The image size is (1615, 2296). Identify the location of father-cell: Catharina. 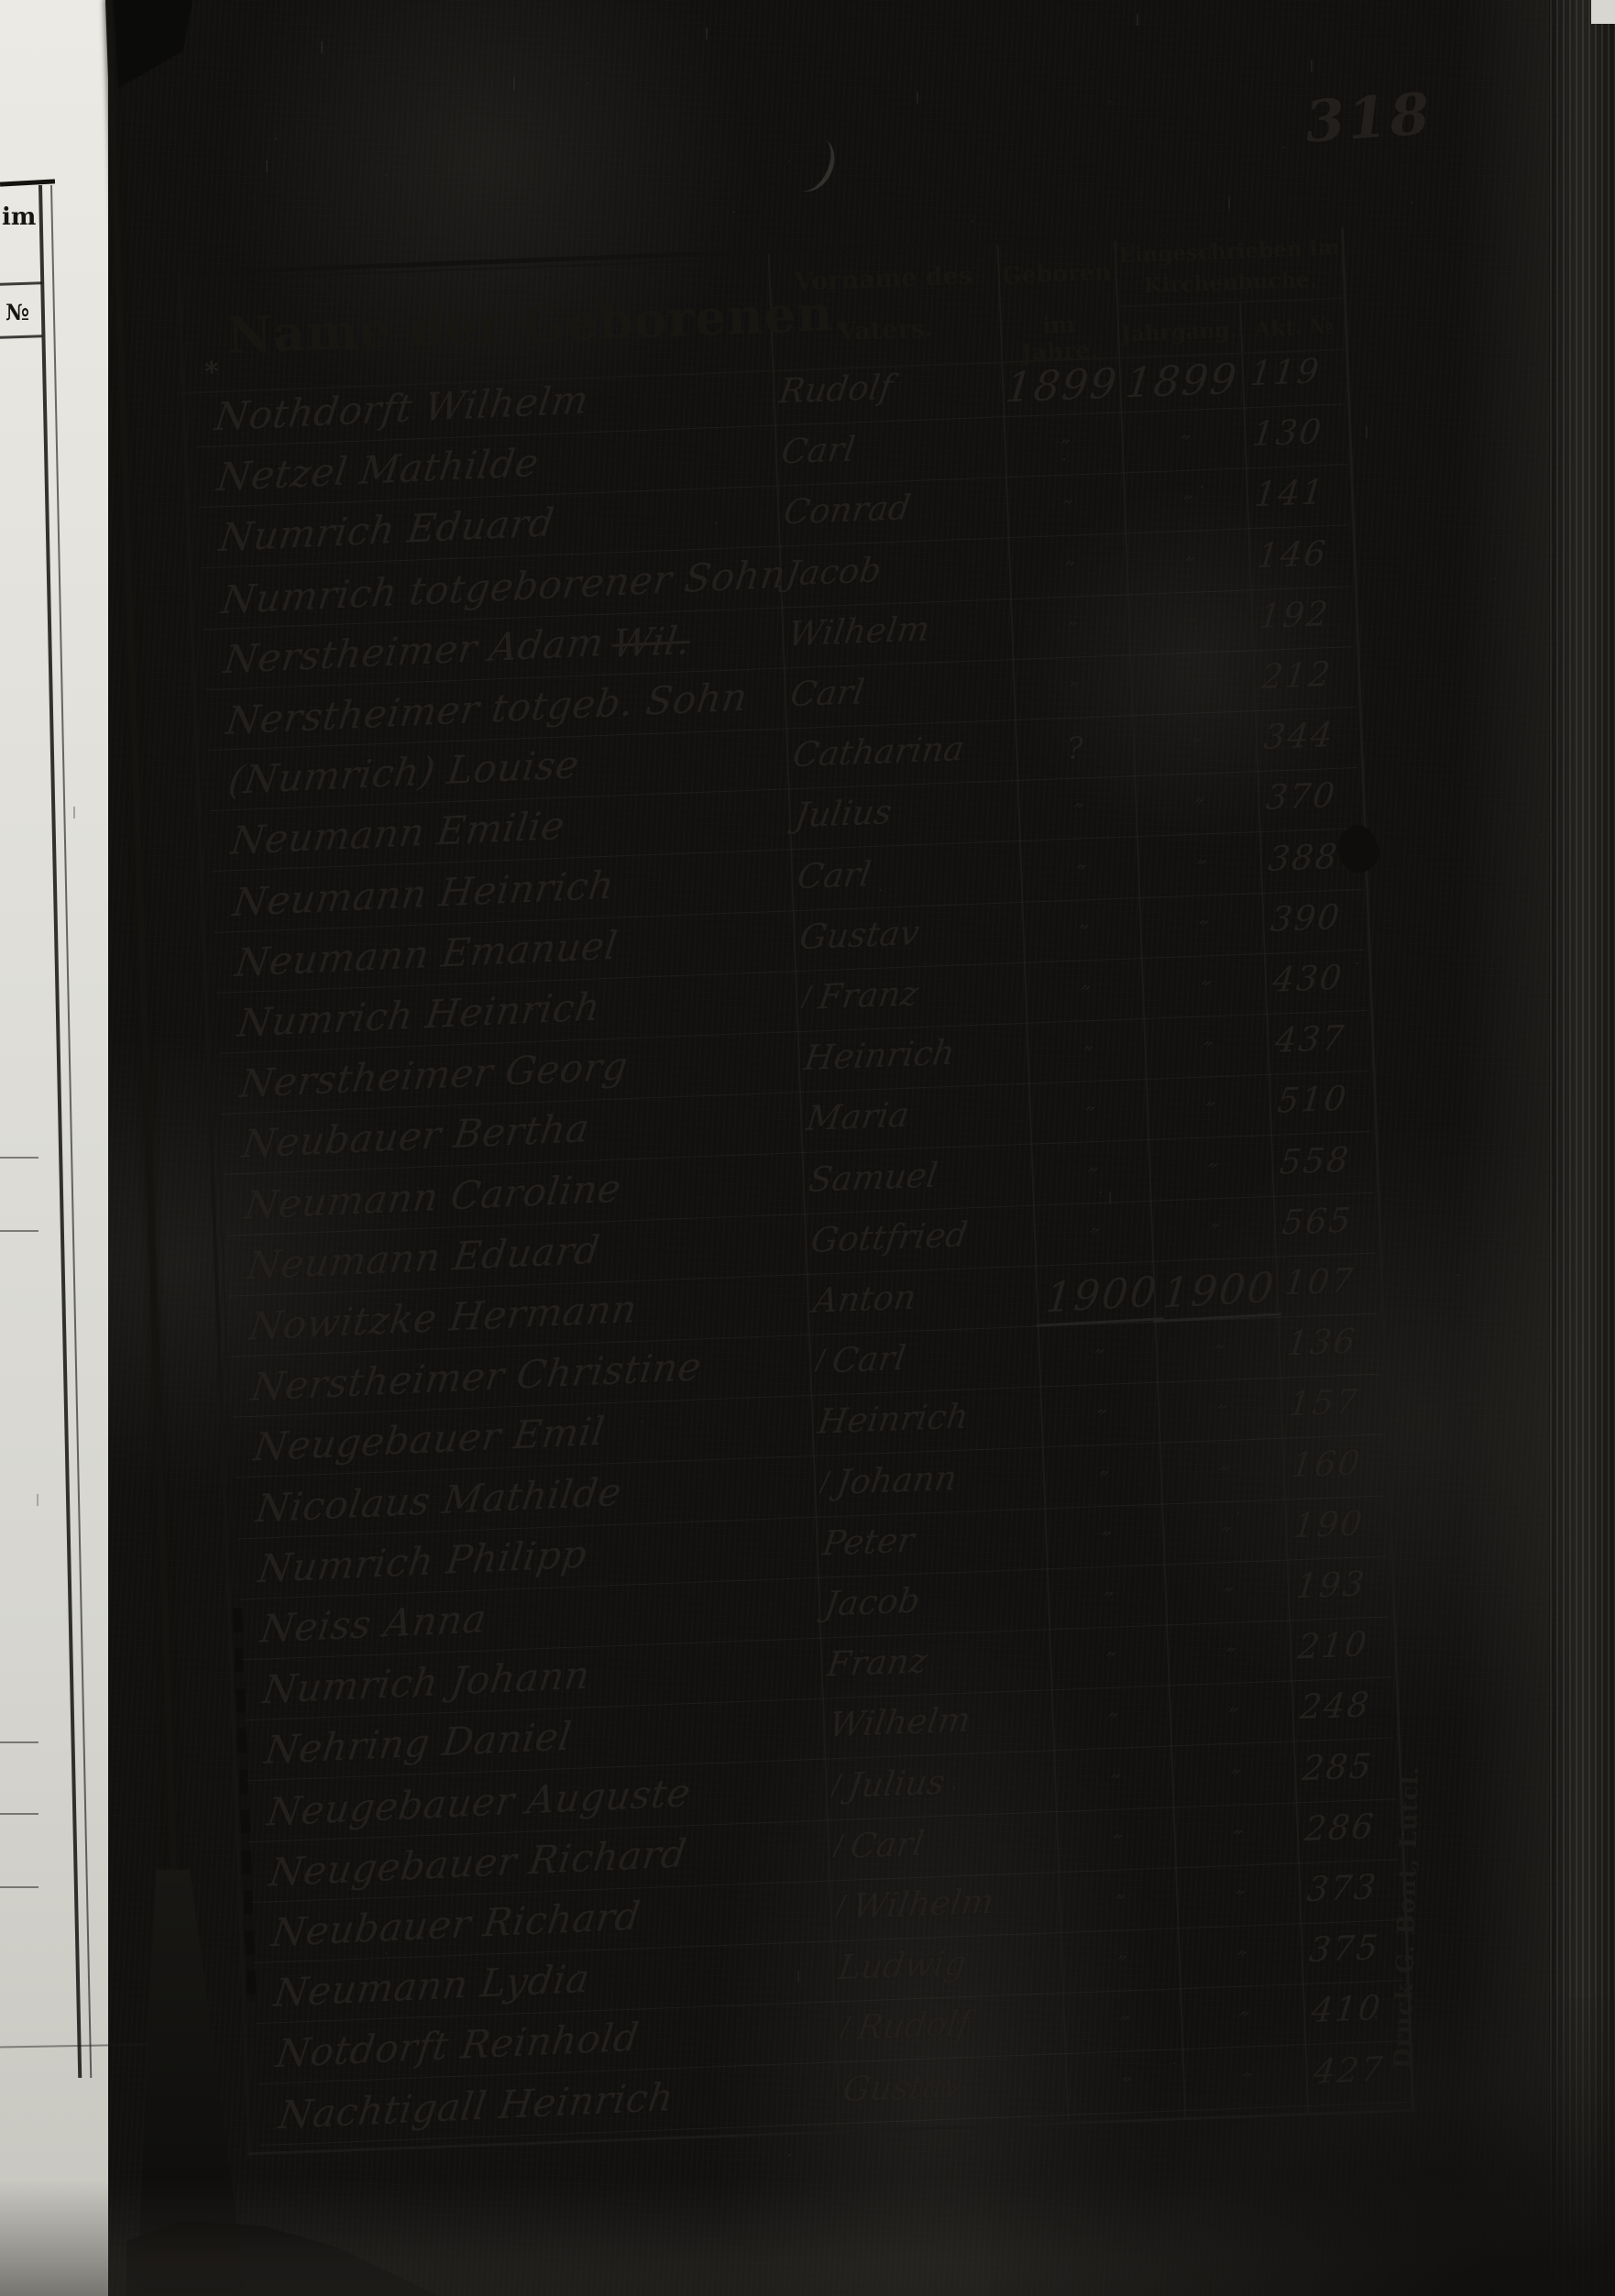
(902, 761).